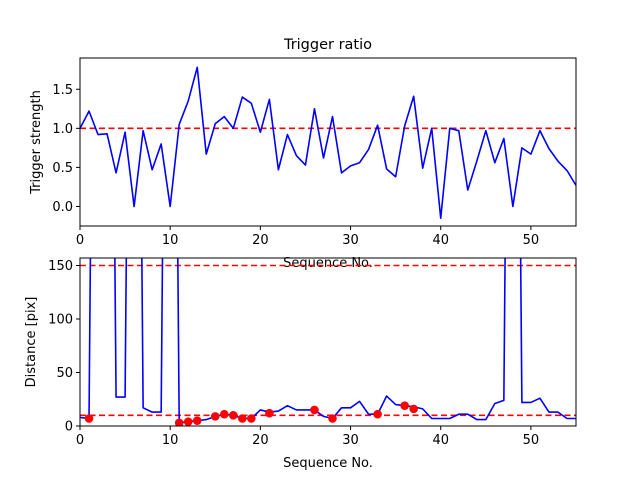 This screenshot has height=480, width=640. Describe the element at coordinates (350, 440) in the screenshot. I see `bottom-x-tick-label: 30` at that location.